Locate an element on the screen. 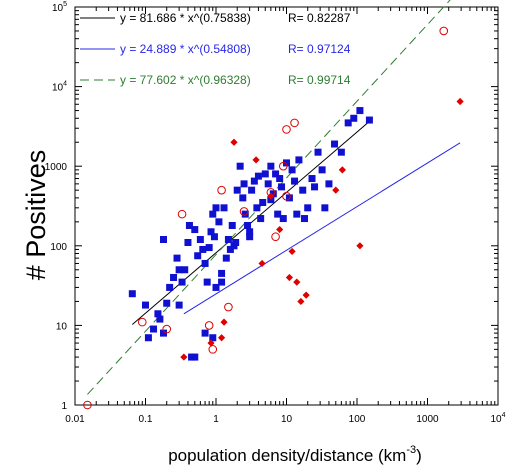  x-tick-label-base: 0.1 is located at coordinates (146, 419).